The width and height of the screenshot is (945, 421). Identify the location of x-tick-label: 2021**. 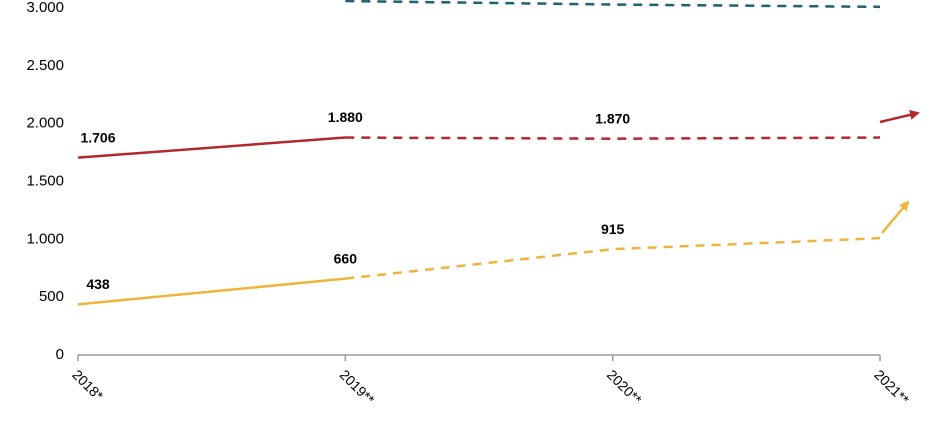
(891, 386).